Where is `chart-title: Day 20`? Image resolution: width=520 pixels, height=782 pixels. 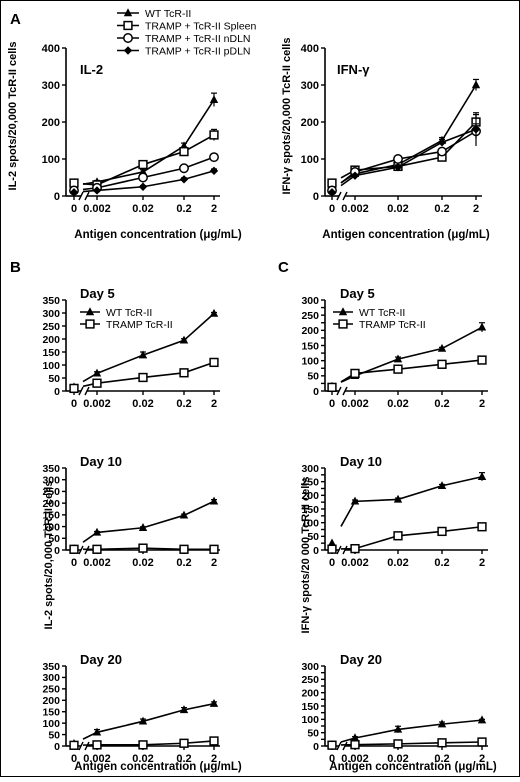 chart-title: Day 20 is located at coordinates (101, 659).